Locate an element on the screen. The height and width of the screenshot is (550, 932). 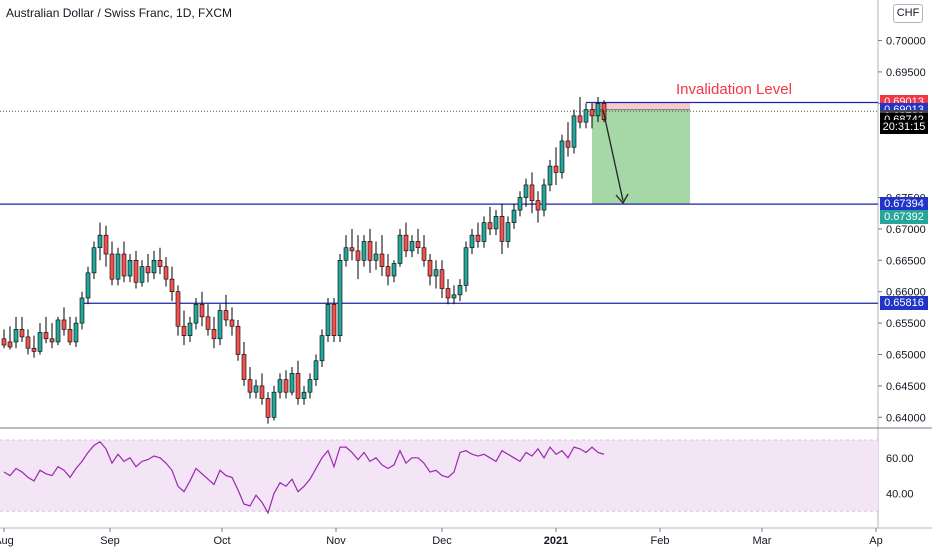
time-tick-label: Dec is located at coordinates (442, 541).